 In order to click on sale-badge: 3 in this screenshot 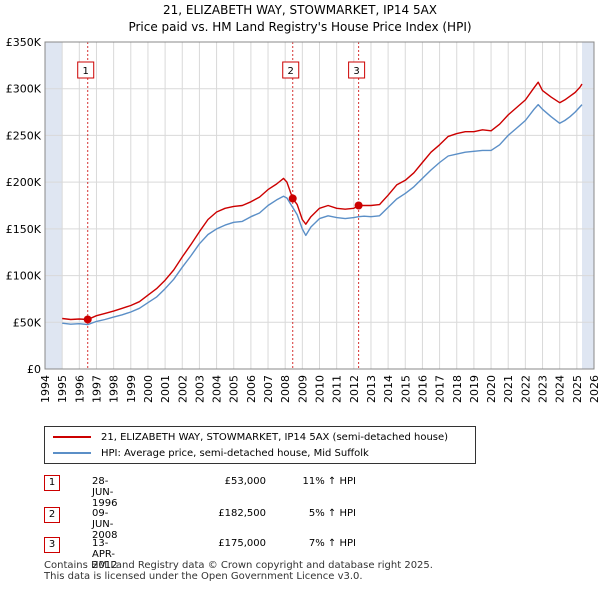, I will do `click(52, 545)`.